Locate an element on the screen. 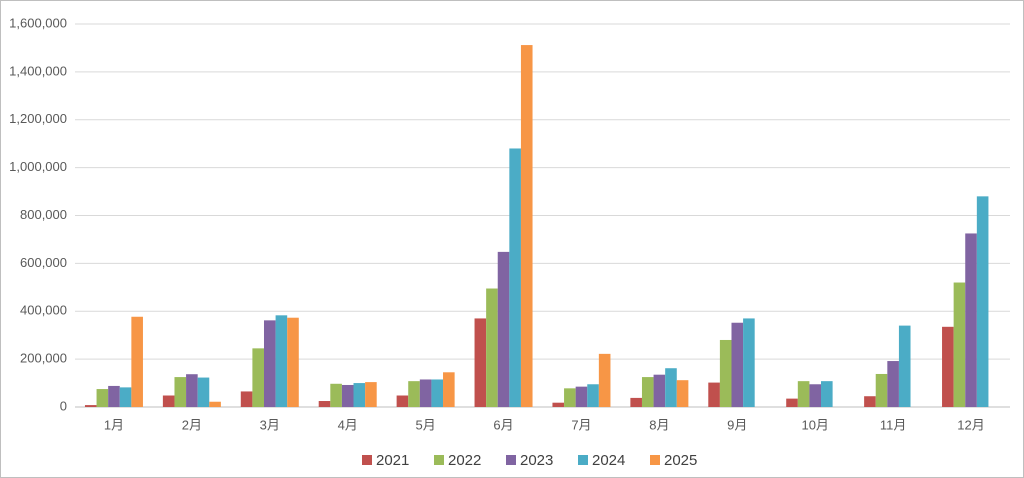 The width and height of the screenshot is (1024, 478). x-tick-label: 12月 is located at coordinates (970, 424).